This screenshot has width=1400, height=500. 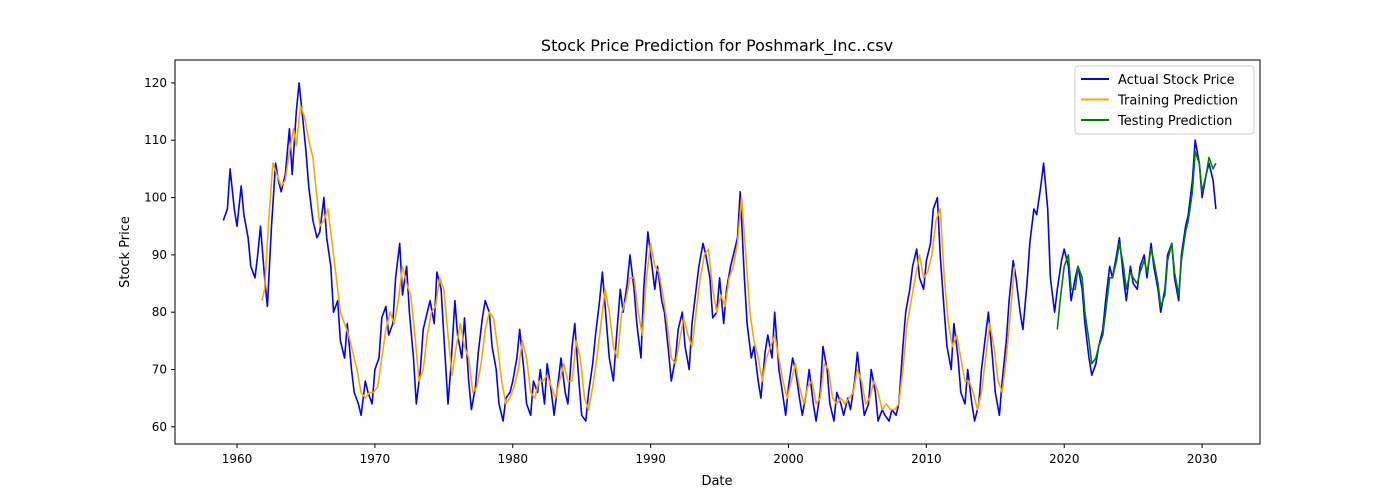 What do you see at coordinates (1176, 80) in the screenshot?
I see `legend-label-0: Actual Stock Price` at bounding box center [1176, 80].